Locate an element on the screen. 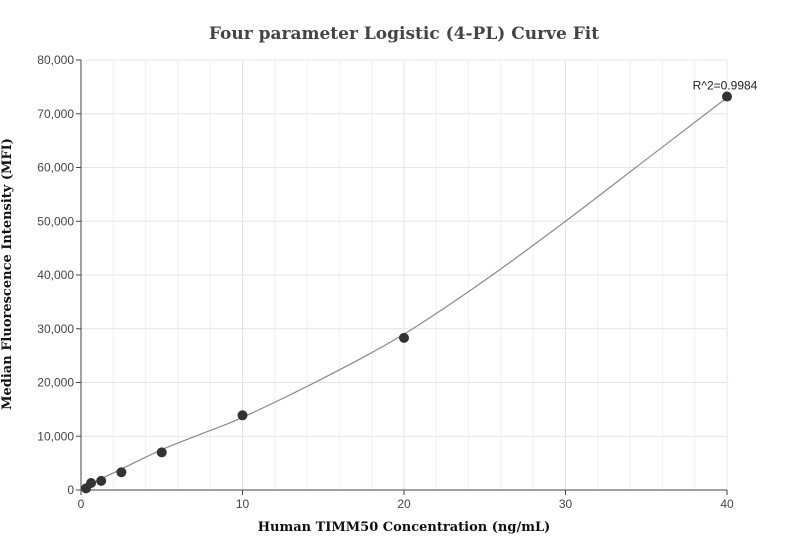  y-tick-label: 80,000 is located at coordinates (55, 60).